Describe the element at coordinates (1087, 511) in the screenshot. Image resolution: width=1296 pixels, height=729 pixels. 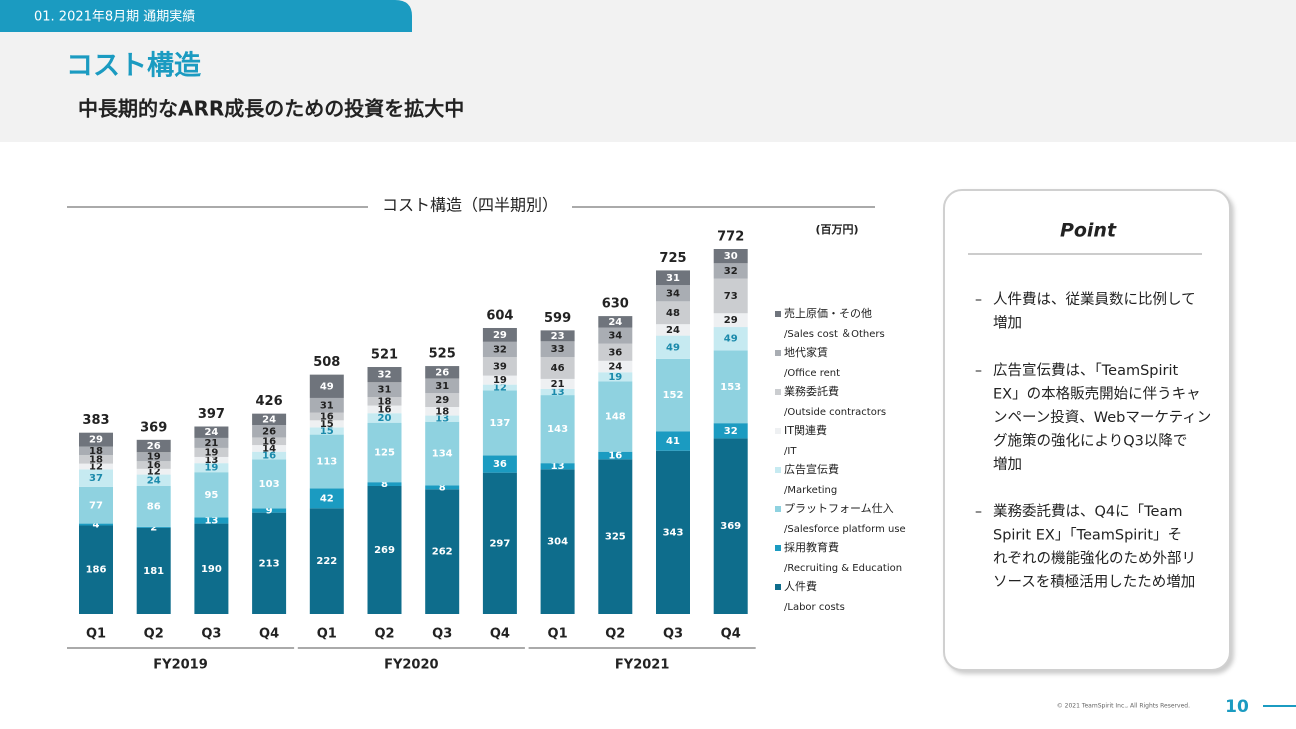
I see `bullet-text: 業務委託費は、Q4に「Team` at that location.